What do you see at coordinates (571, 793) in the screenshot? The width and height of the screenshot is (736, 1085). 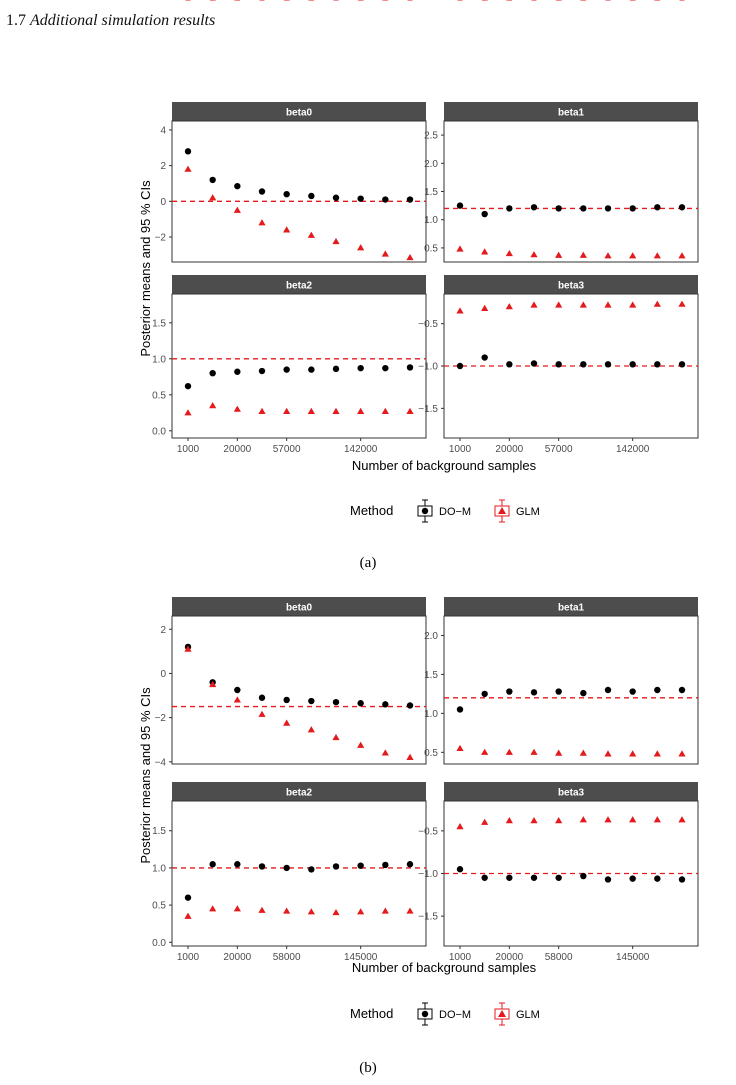 I see `strip-label: beta3` at bounding box center [571, 793].